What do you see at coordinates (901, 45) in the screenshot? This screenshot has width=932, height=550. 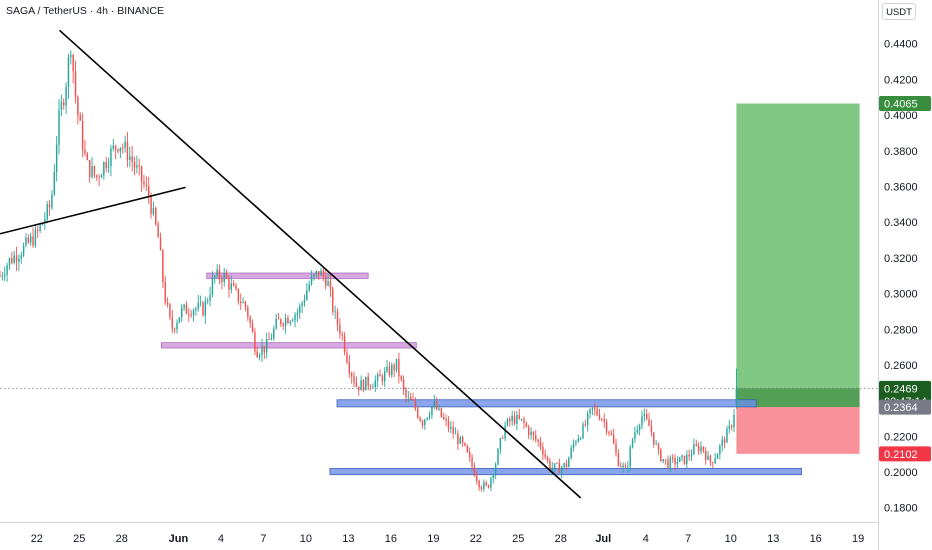 I see `y-tick-label: 0.4400` at bounding box center [901, 45].